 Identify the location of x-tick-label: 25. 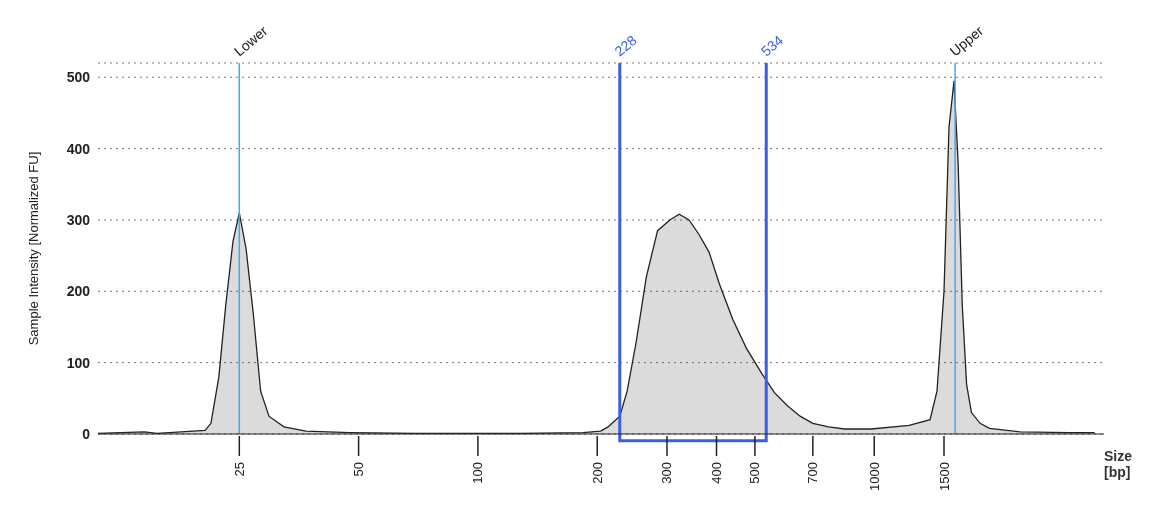
(239, 469).